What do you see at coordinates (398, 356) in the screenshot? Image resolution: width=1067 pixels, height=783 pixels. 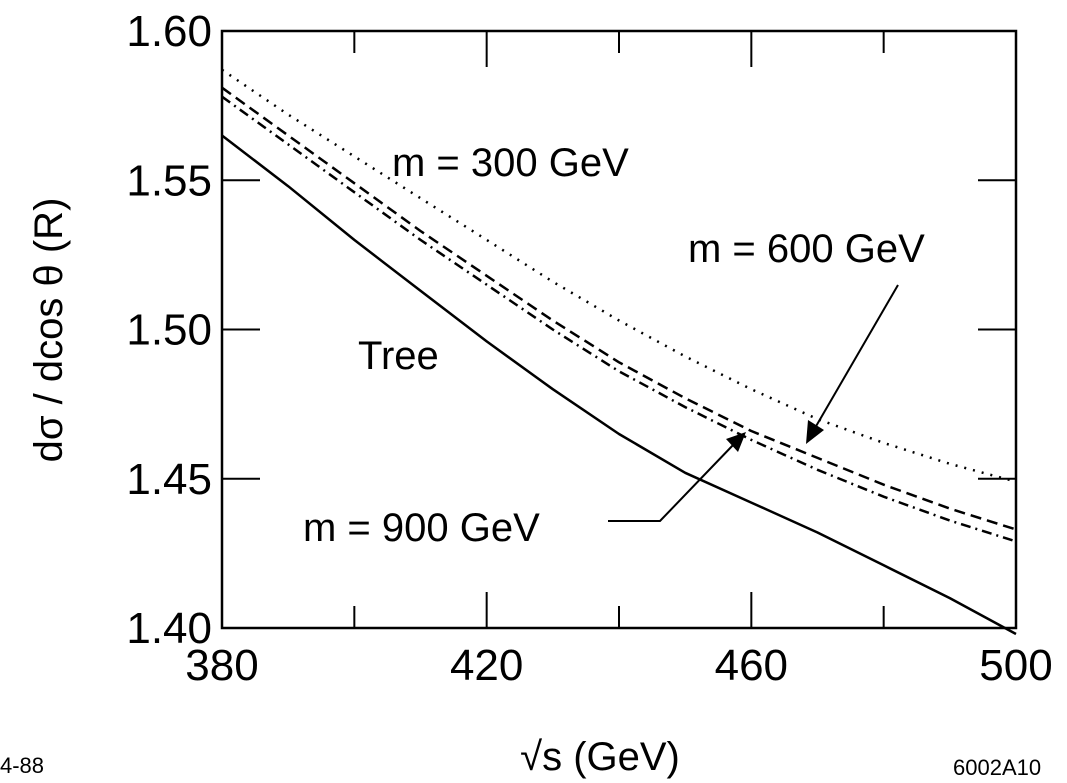 I see `annotation-tree: Tree` at bounding box center [398, 356].